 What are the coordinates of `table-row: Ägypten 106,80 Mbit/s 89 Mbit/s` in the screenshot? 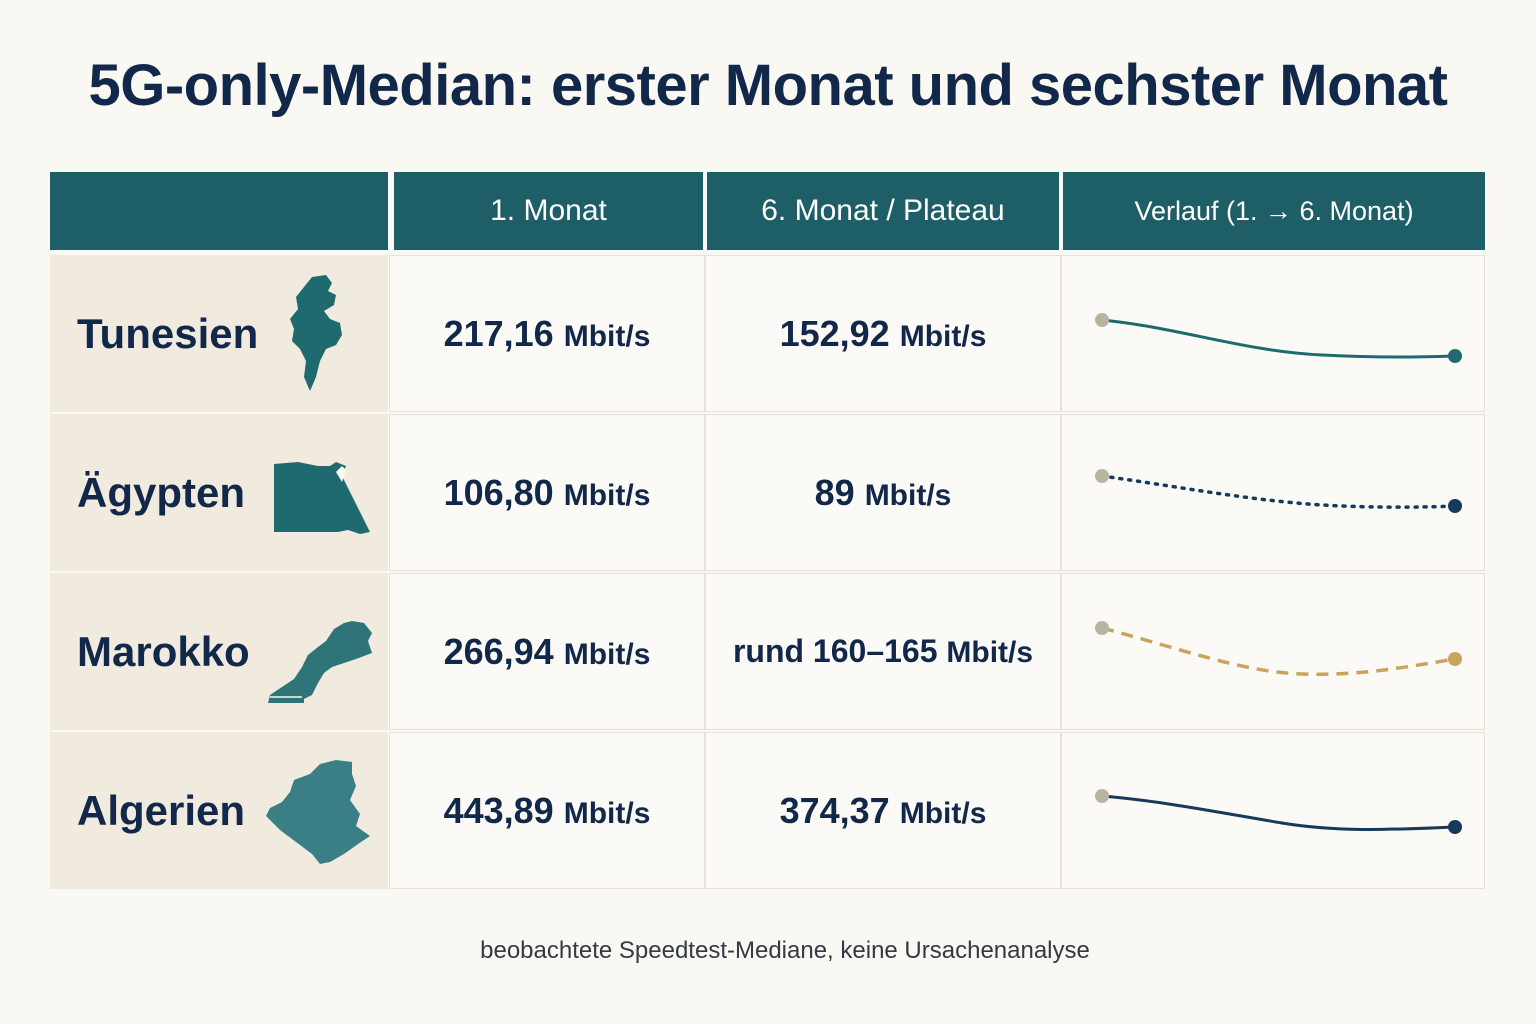 It's located at (767, 492).